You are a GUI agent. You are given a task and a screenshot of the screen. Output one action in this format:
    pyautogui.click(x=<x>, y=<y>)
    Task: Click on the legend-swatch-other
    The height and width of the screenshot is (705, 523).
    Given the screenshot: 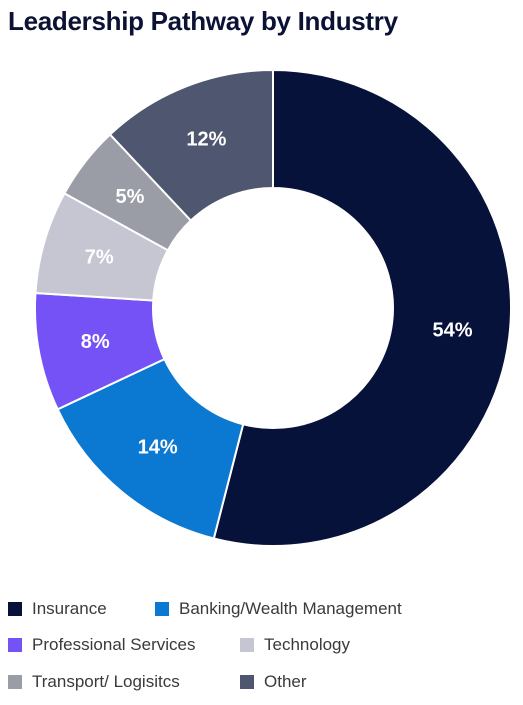 What is the action you would take?
    pyautogui.click(x=247, y=682)
    